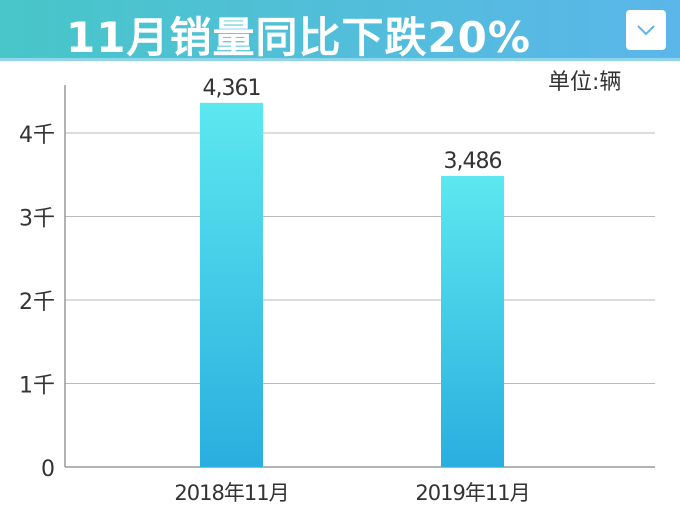  Describe the element at coordinates (232, 88) in the screenshot. I see `data-label: 4,361` at that location.